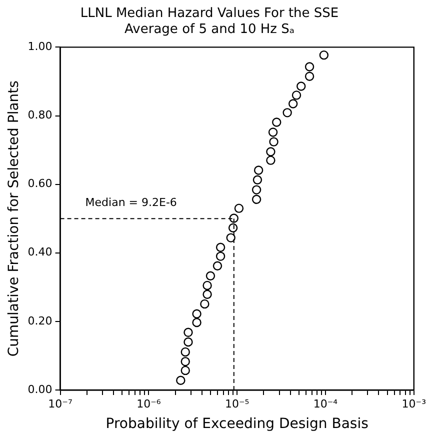 The width and height of the screenshot is (429, 437). I want to click on y-tick-label: 1.00, so click(40, 47).